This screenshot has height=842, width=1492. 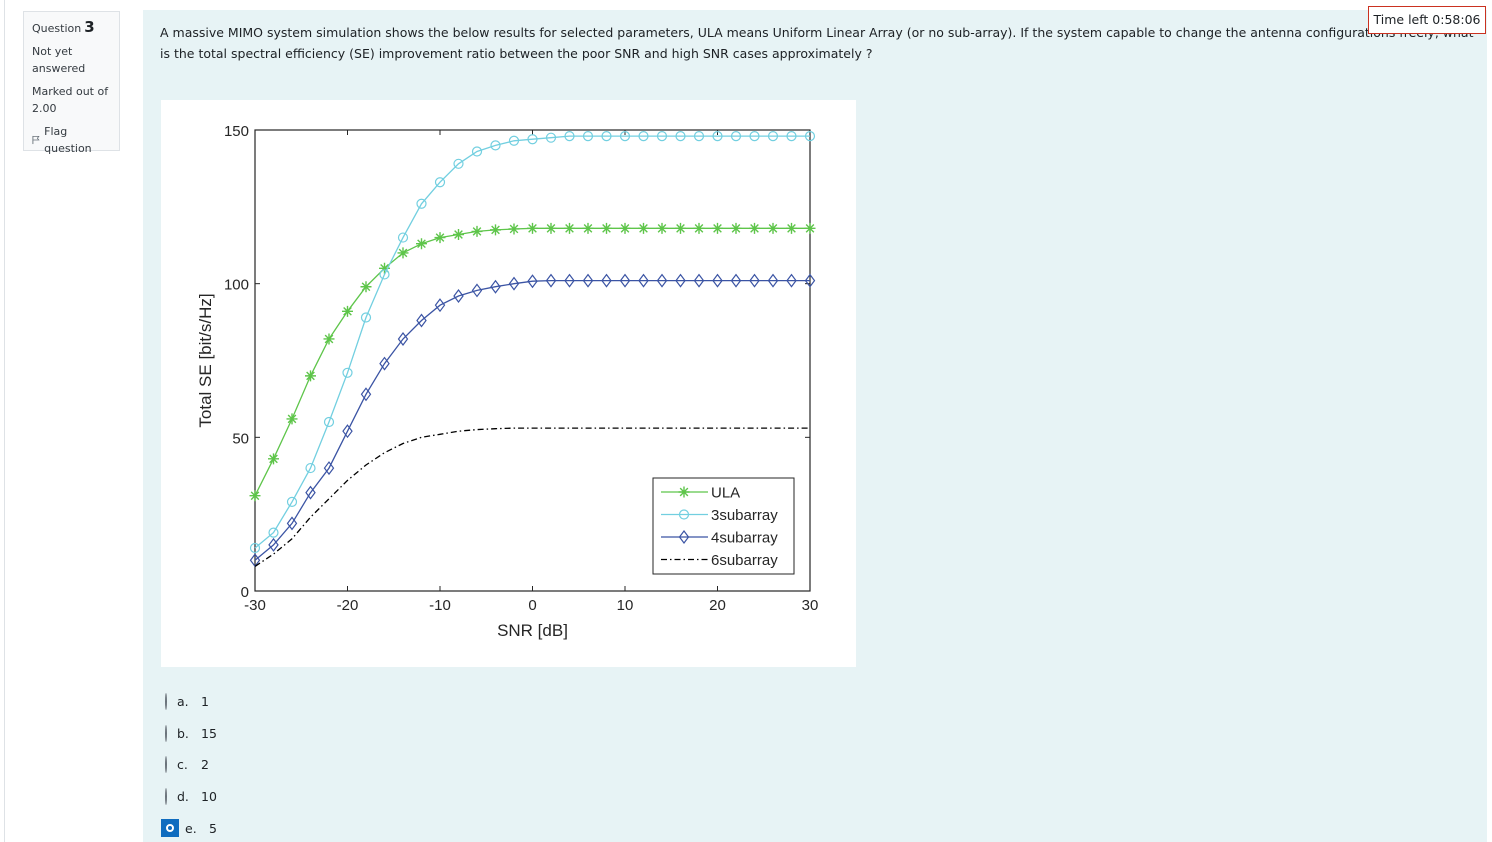 I want to click on answer-option-e: e. 5, so click(x=189, y=827).